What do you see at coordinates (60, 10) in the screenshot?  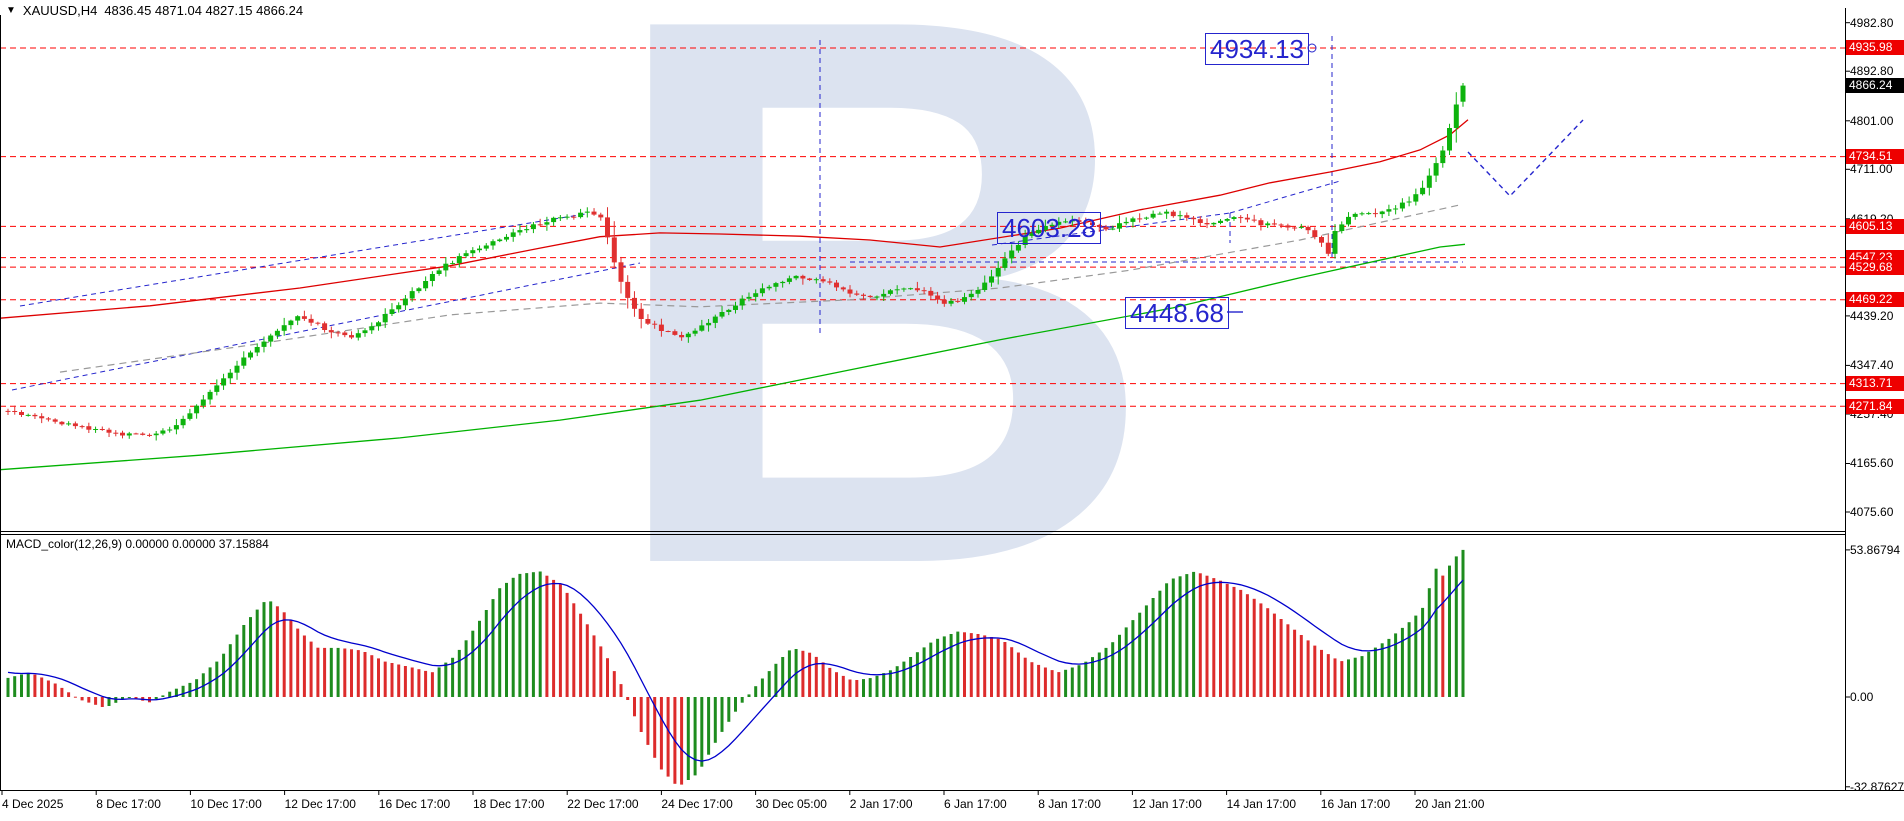 I see `symbol-period-label: XAUUSD,H4` at bounding box center [60, 10].